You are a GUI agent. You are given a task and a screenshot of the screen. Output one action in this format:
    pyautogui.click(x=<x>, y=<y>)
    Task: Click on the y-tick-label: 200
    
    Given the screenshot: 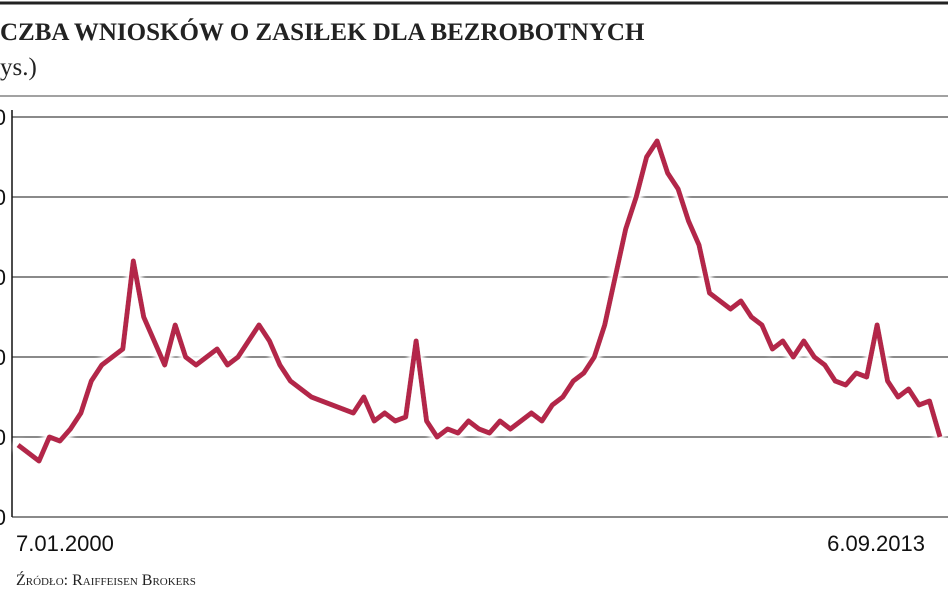 What is the action you would take?
    pyautogui.click(x=3, y=517)
    